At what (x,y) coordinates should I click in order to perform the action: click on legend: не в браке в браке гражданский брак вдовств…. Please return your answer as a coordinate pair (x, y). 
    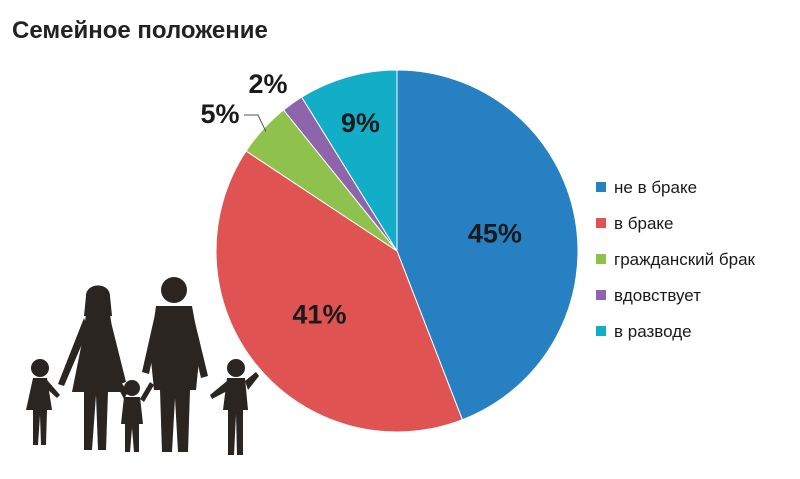
    Looking at the image, I should click on (676, 259).